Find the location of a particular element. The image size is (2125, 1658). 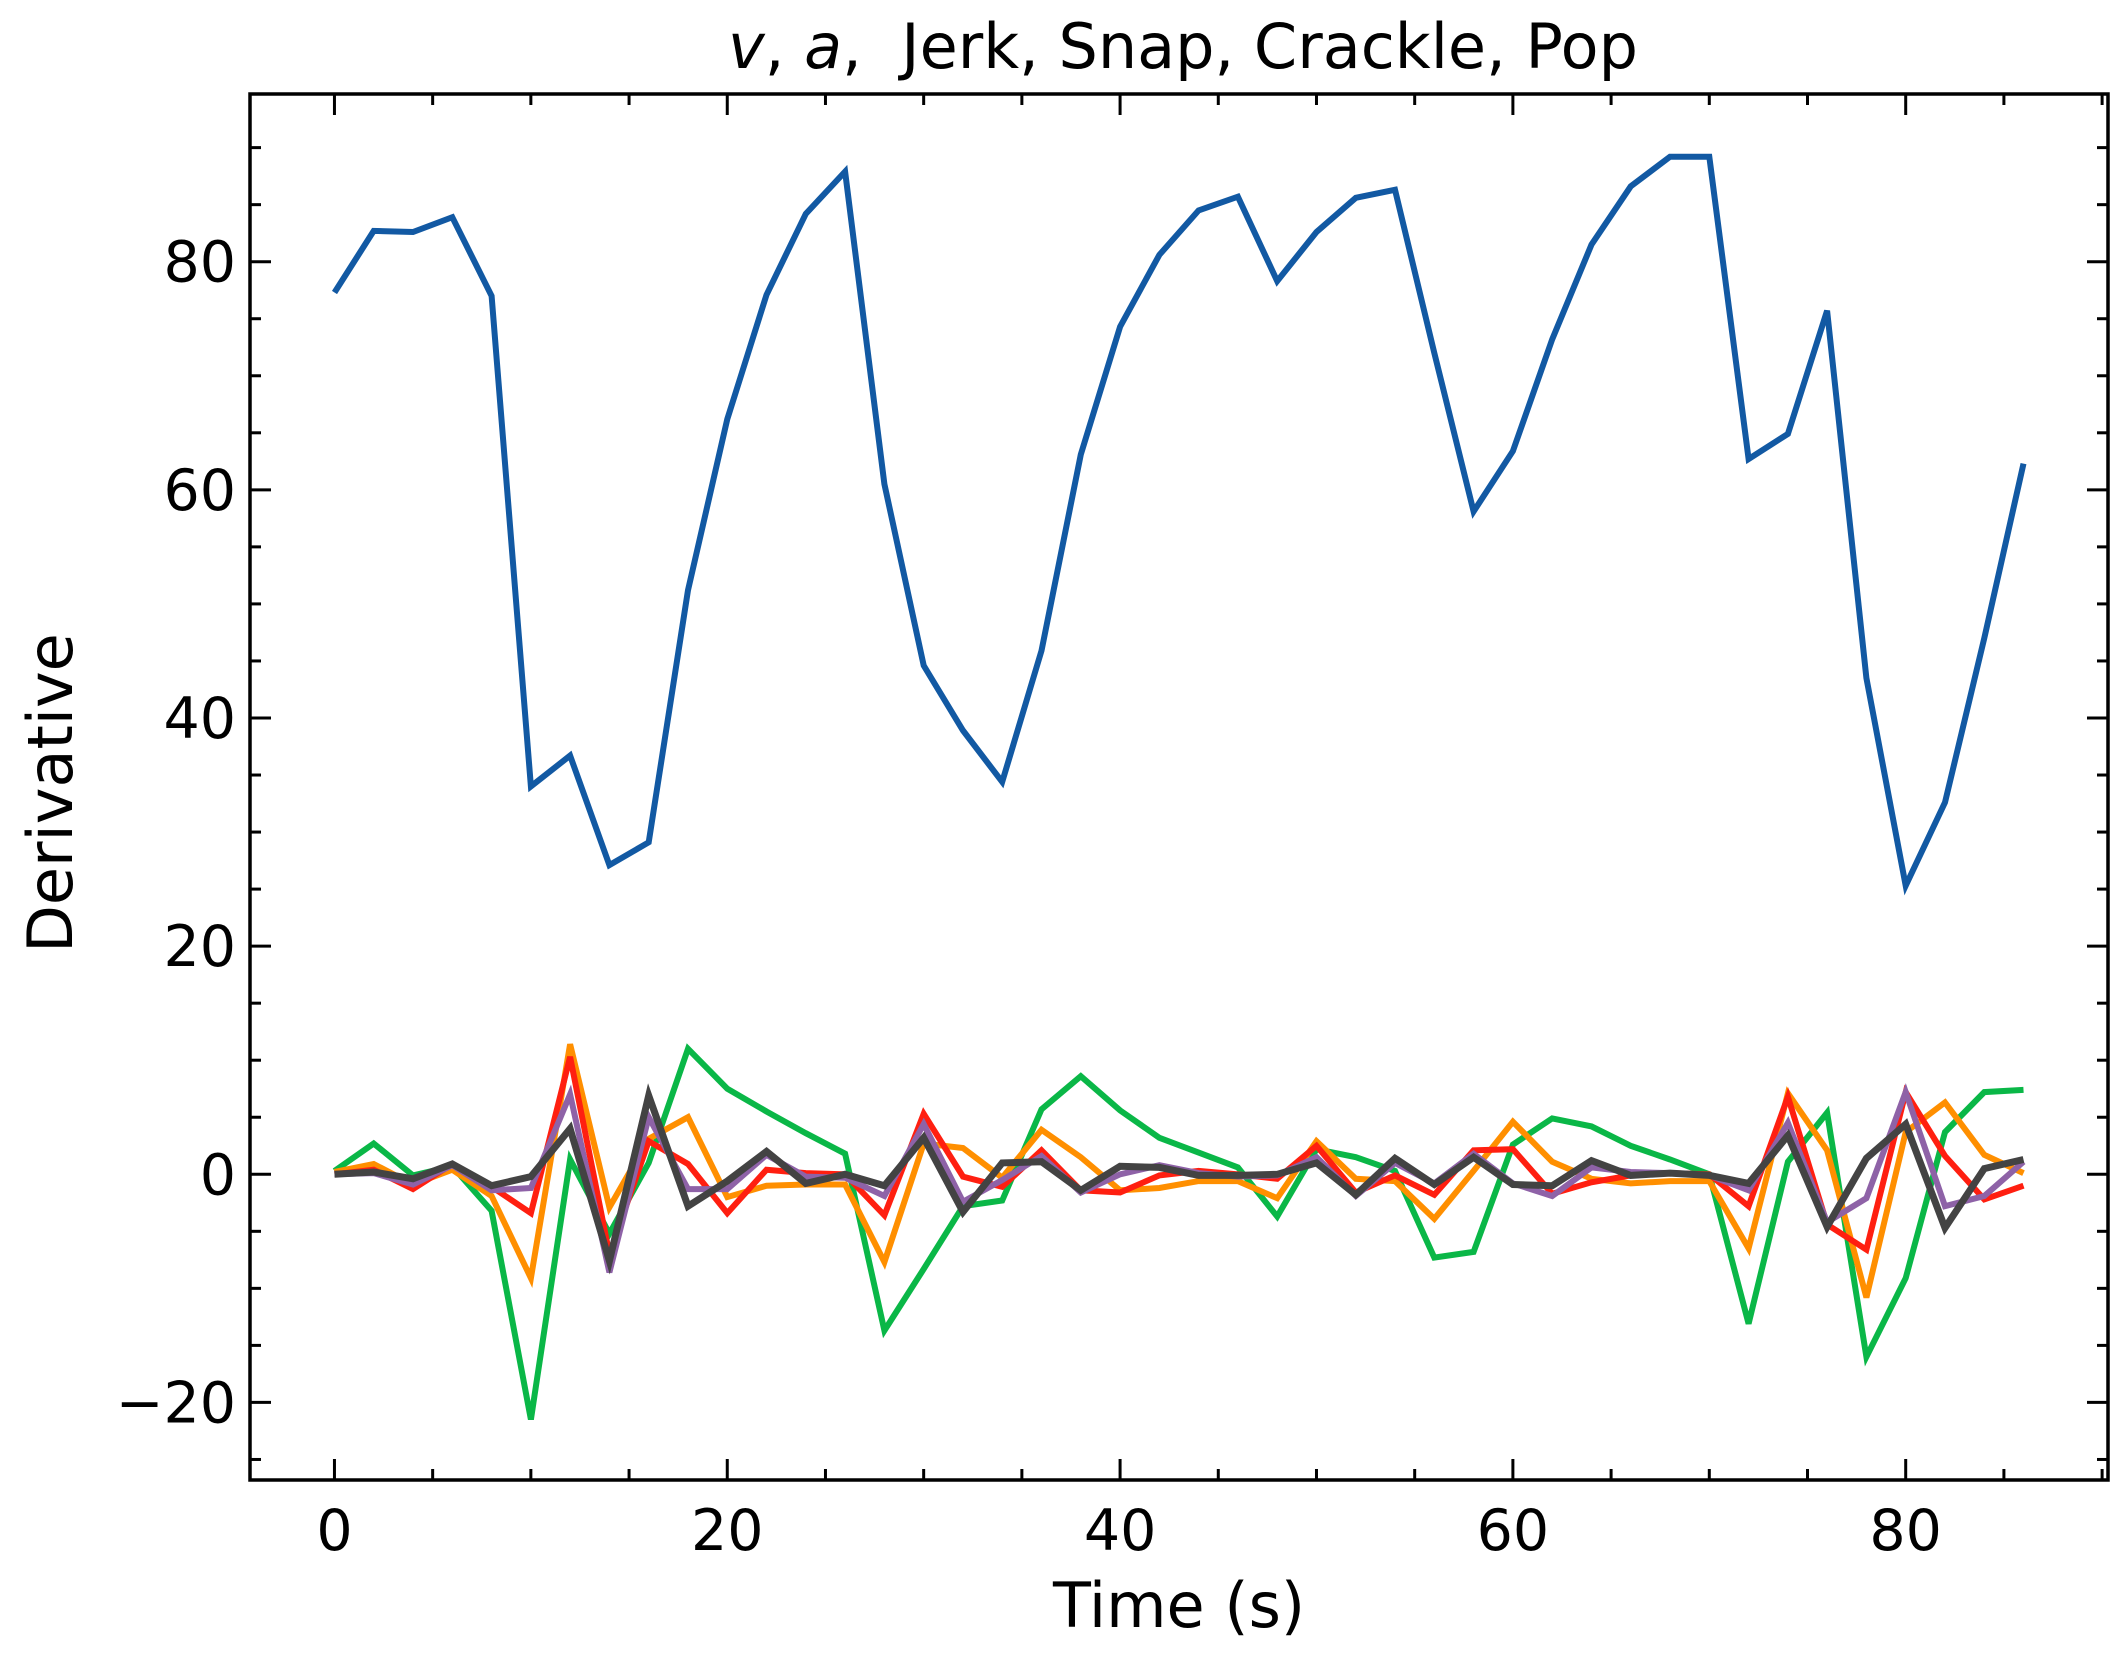

y-tick-label: 80 is located at coordinates (199, 263).